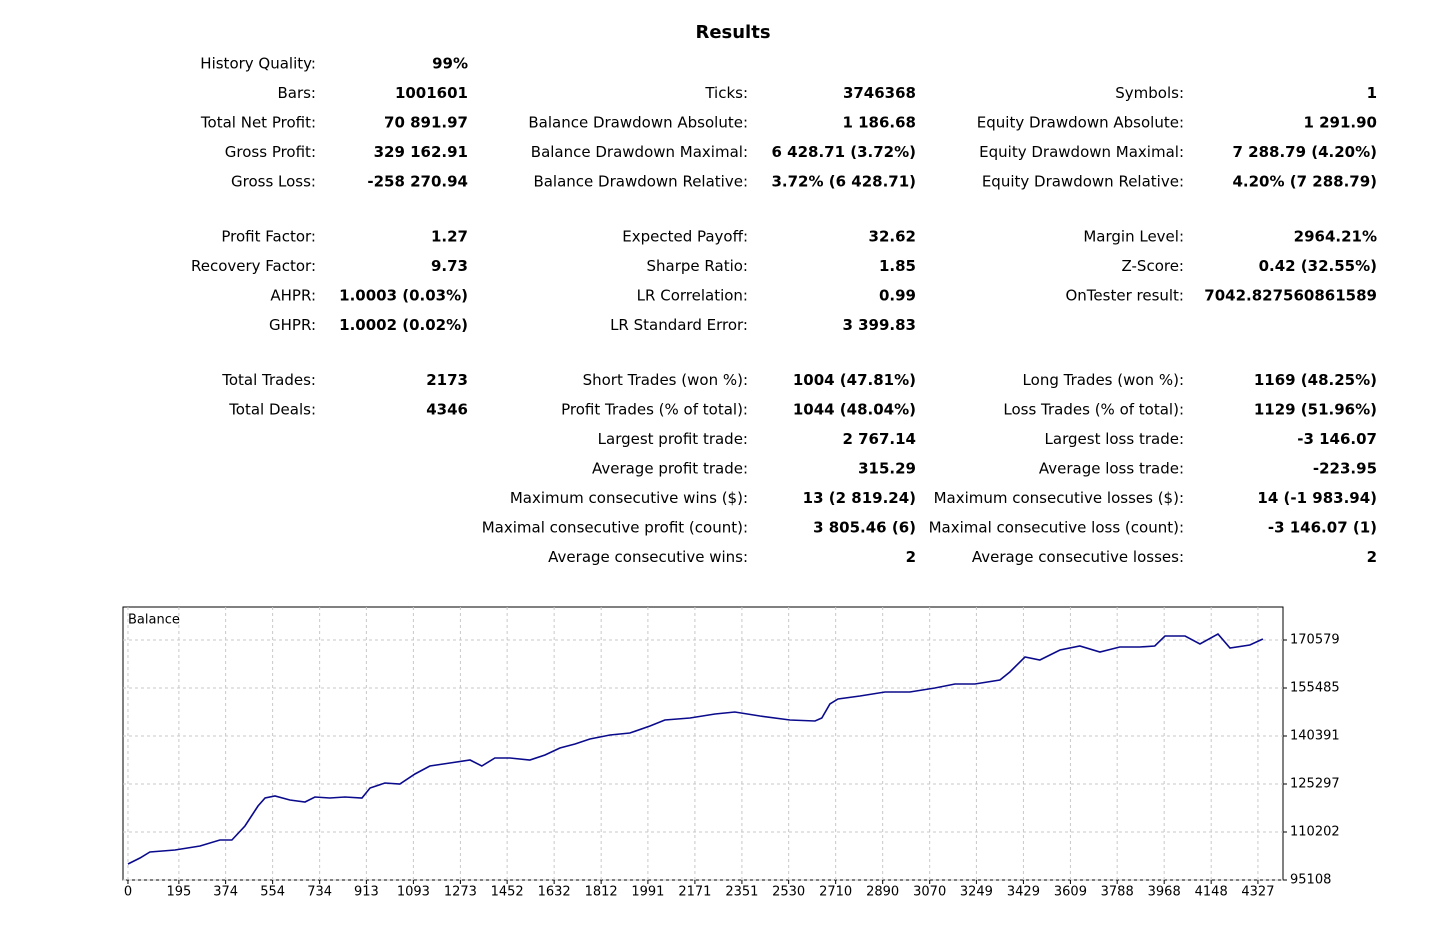 The width and height of the screenshot is (1435, 945). Describe the element at coordinates (1335, 237) in the screenshot. I see `stat-value: 2964.21%` at that location.